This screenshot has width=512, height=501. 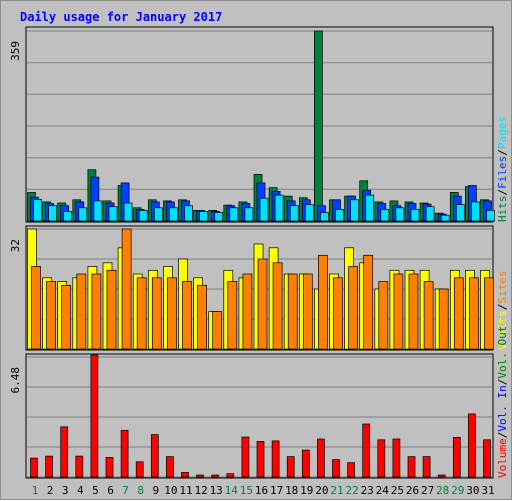 I want to click on x-tick-label: 29, so click(x=457, y=490).